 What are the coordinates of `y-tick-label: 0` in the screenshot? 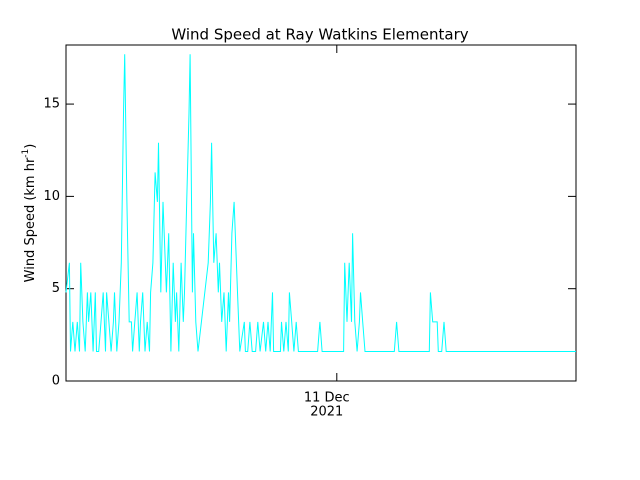 It's located at (56, 381).